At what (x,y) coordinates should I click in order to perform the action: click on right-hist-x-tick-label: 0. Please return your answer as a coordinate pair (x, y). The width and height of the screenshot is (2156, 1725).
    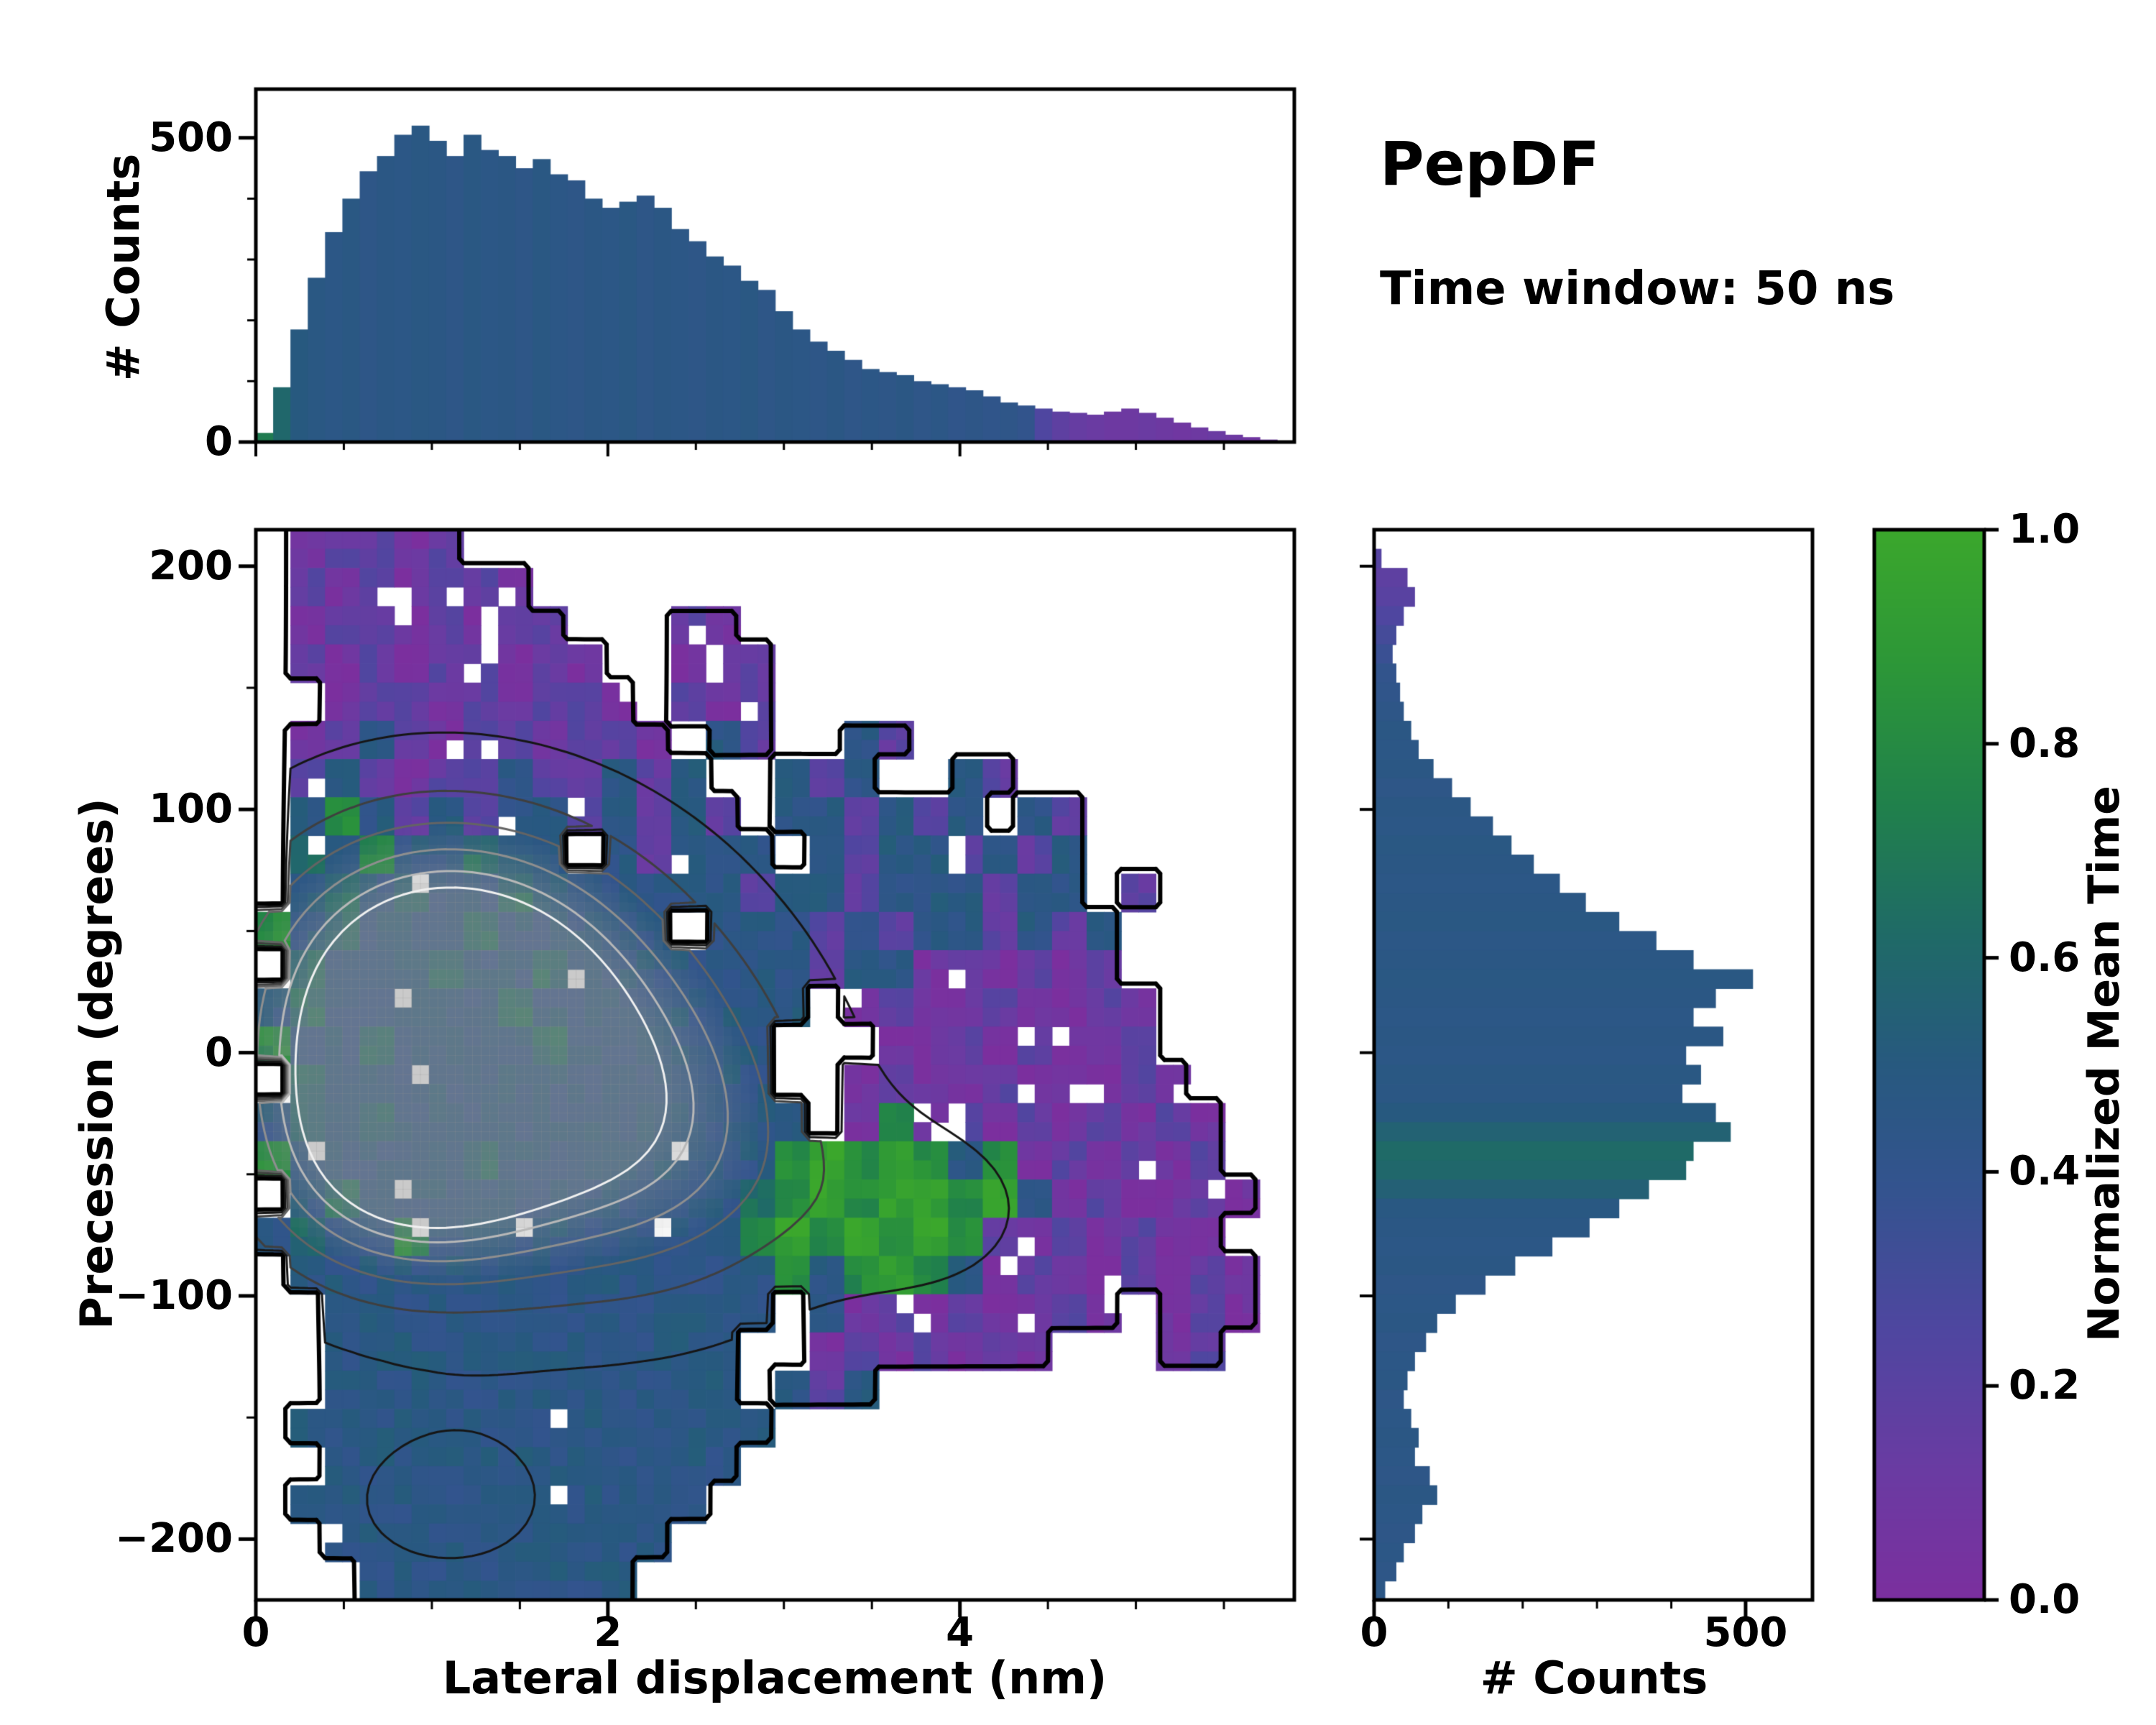
    Looking at the image, I should click on (1374, 1632).